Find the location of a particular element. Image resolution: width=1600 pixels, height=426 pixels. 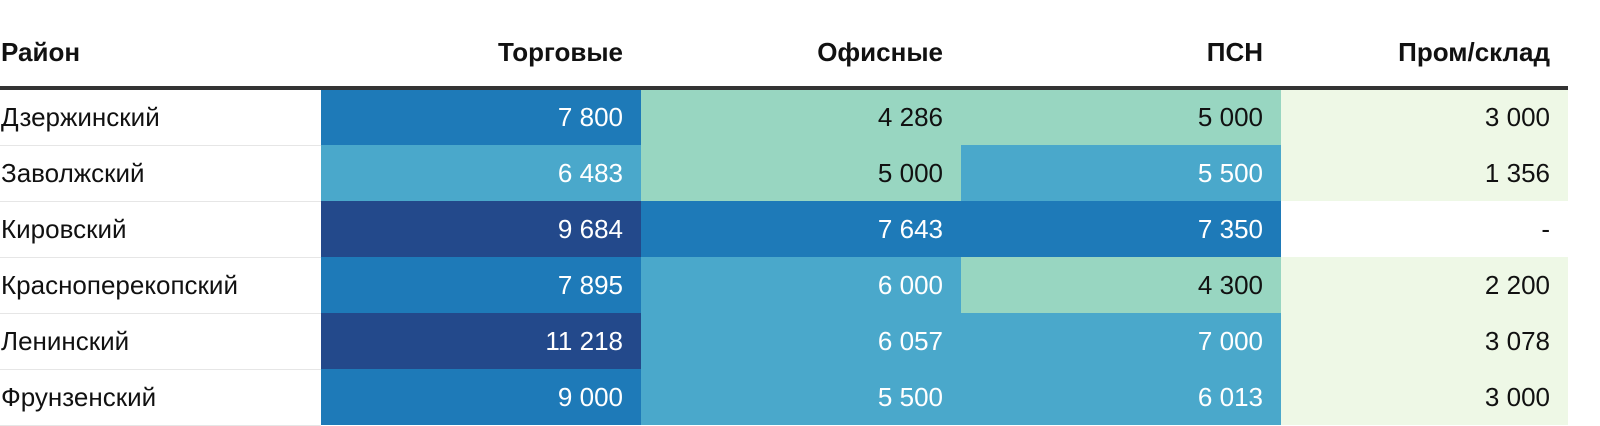

heatmap-cell: 4 286 is located at coordinates (801, 116).